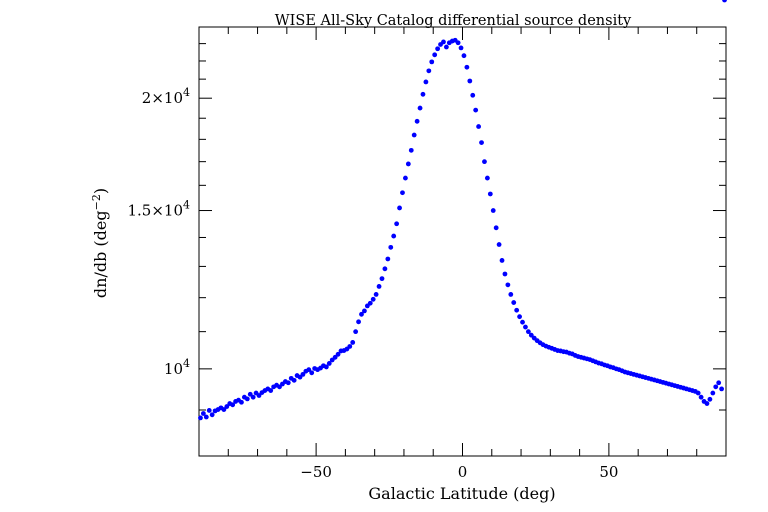 This screenshot has height=512, width=768. I want to click on y-tick-label: 104, so click(177, 367).